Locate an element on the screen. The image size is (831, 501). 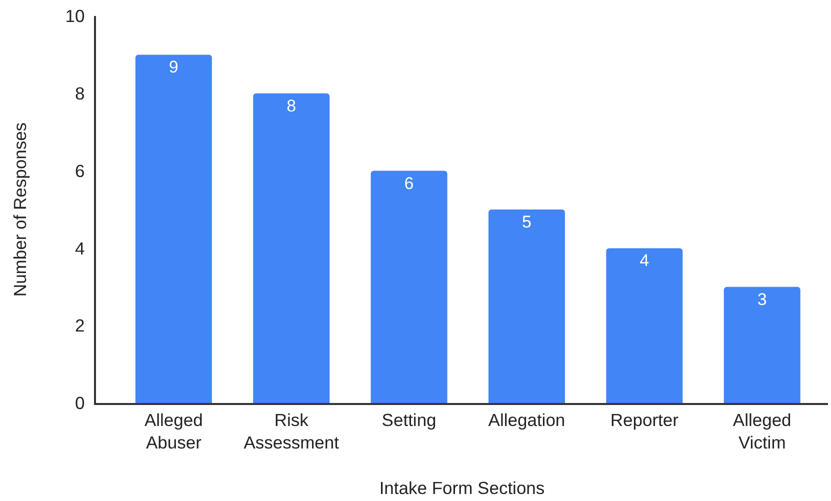
data-label: 8 is located at coordinates (291, 106).